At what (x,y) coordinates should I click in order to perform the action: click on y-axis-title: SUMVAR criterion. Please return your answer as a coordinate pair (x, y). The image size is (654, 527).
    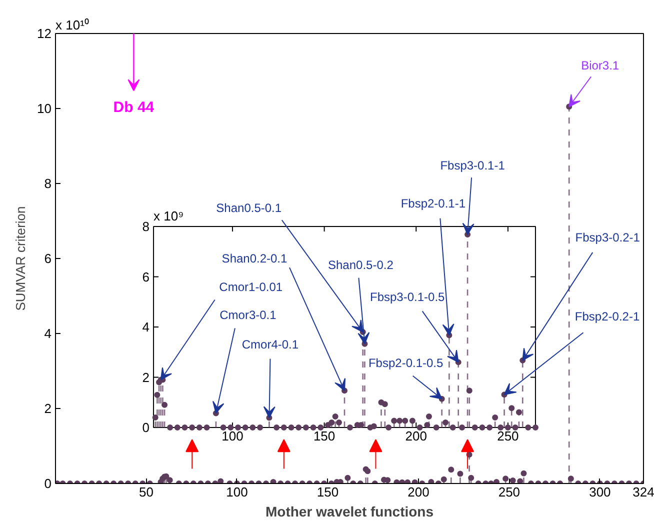
    Looking at the image, I should click on (20, 258).